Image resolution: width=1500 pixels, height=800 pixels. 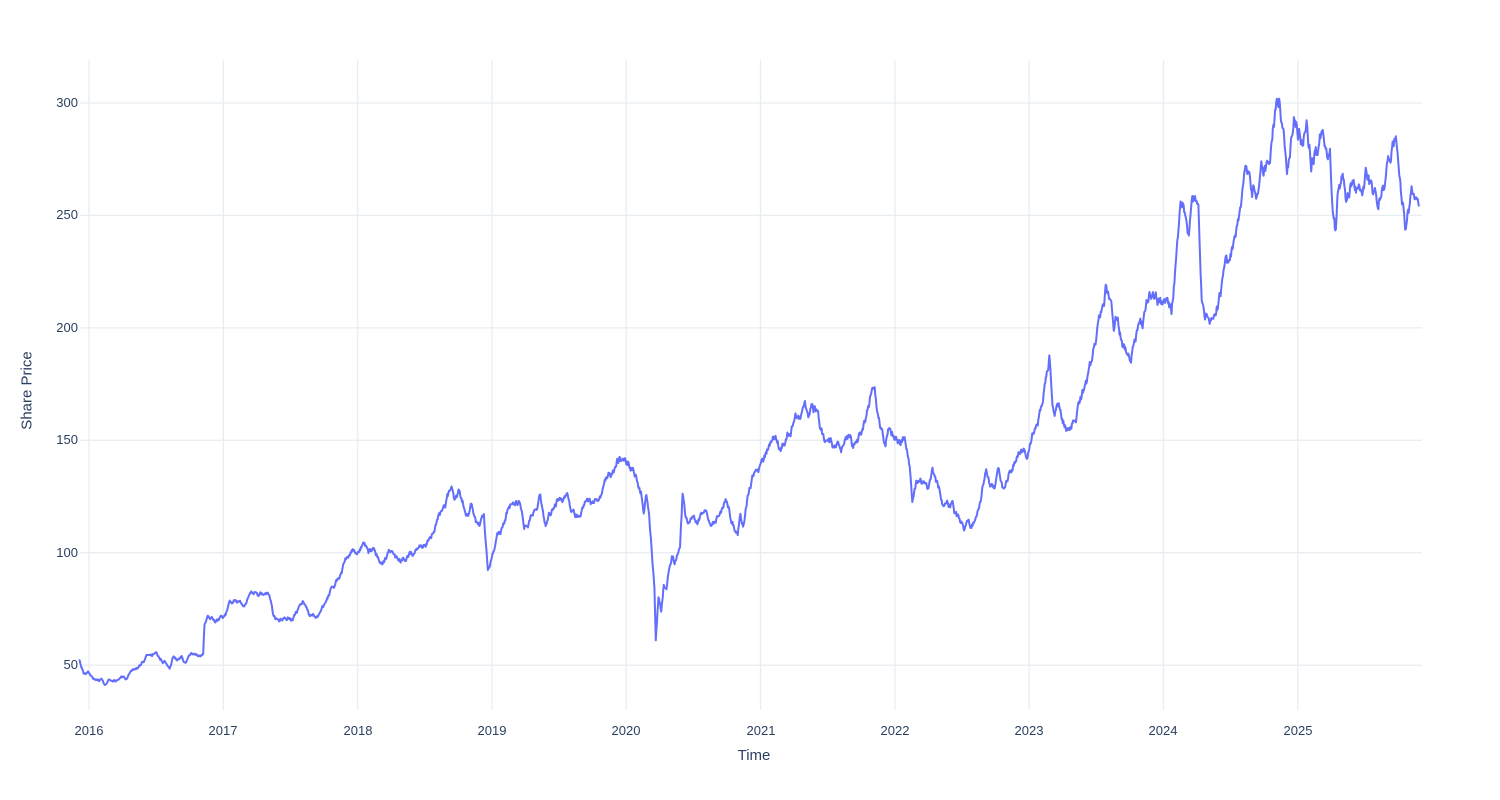 I want to click on y-tick-label: 300, so click(x=67, y=102).